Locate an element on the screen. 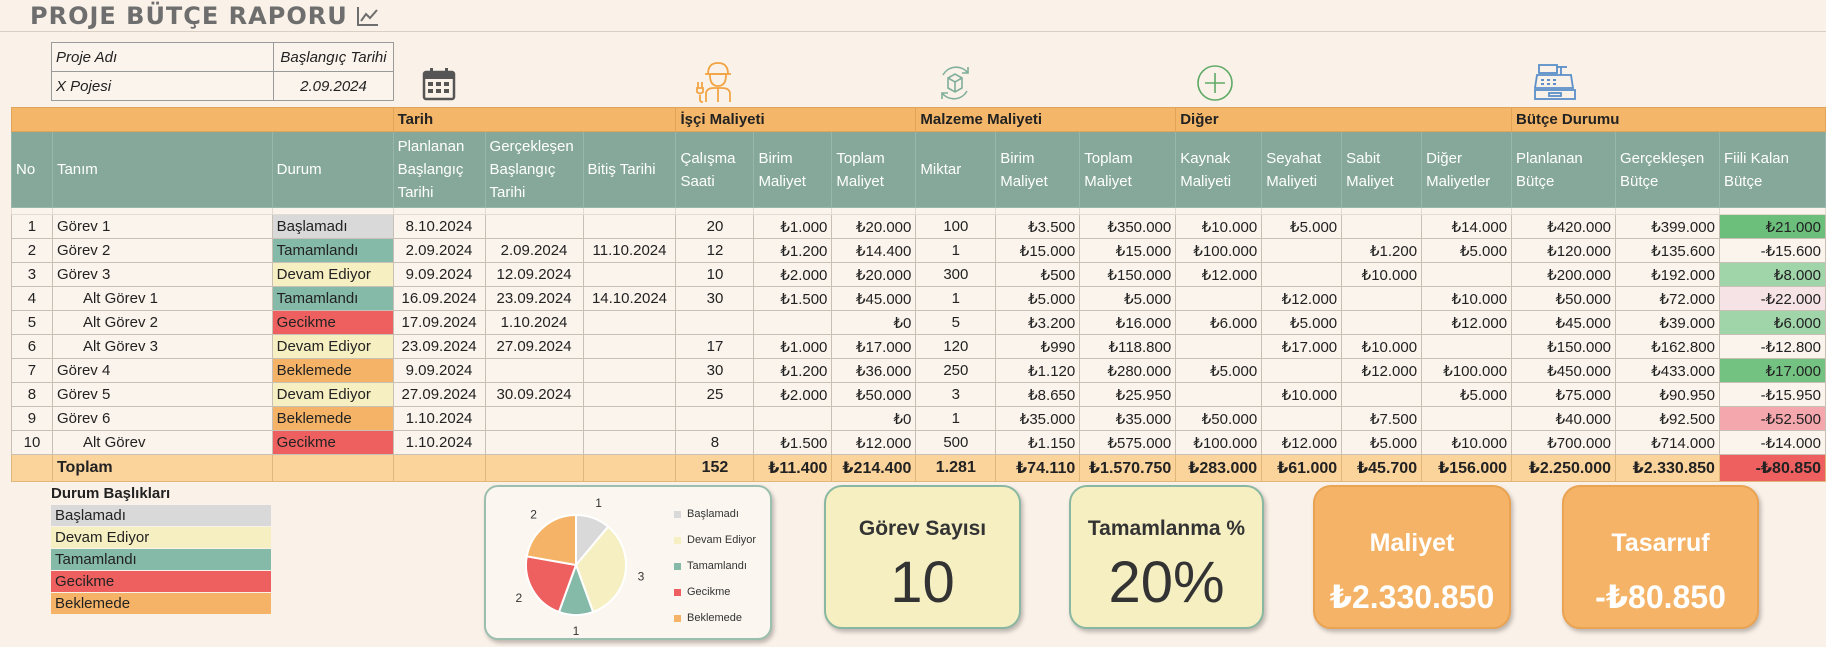 The height and width of the screenshot is (647, 1826). cell-isci-birim-maliyet is located at coordinates (793, 418).